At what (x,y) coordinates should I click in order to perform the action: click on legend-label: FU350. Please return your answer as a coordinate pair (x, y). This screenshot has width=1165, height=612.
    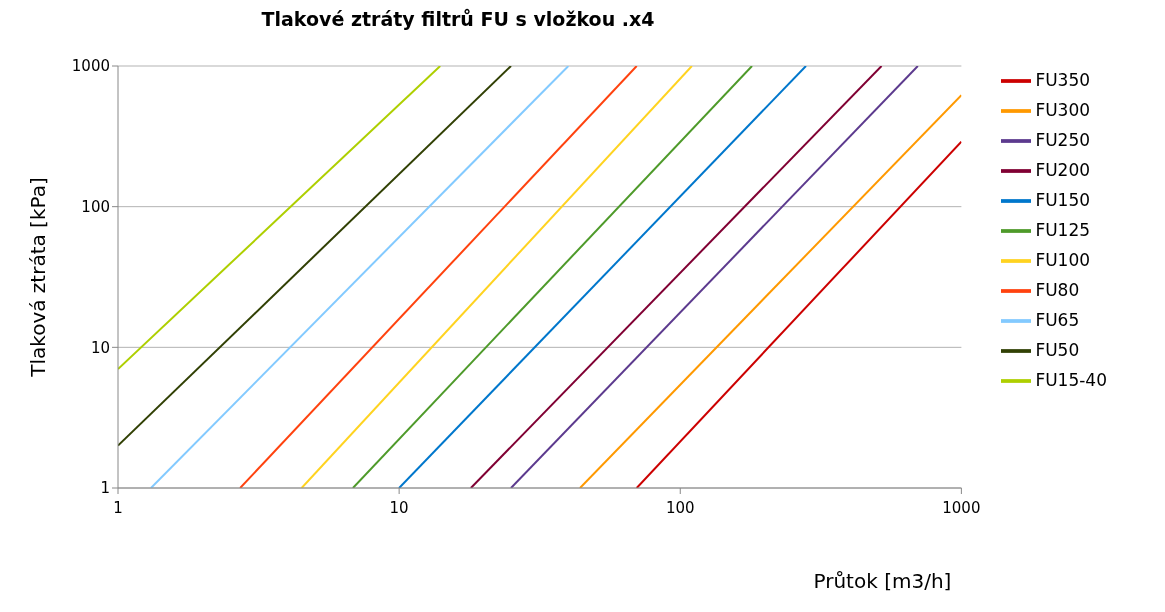
    Looking at the image, I should click on (1063, 80).